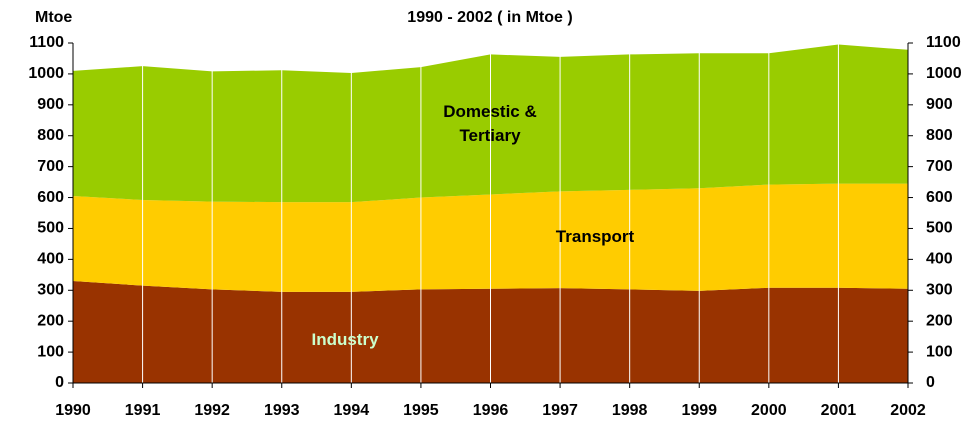 The width and height of the screenshot is (975, 426). I want to click on y2-tick-label: 700, so click(939, 166).